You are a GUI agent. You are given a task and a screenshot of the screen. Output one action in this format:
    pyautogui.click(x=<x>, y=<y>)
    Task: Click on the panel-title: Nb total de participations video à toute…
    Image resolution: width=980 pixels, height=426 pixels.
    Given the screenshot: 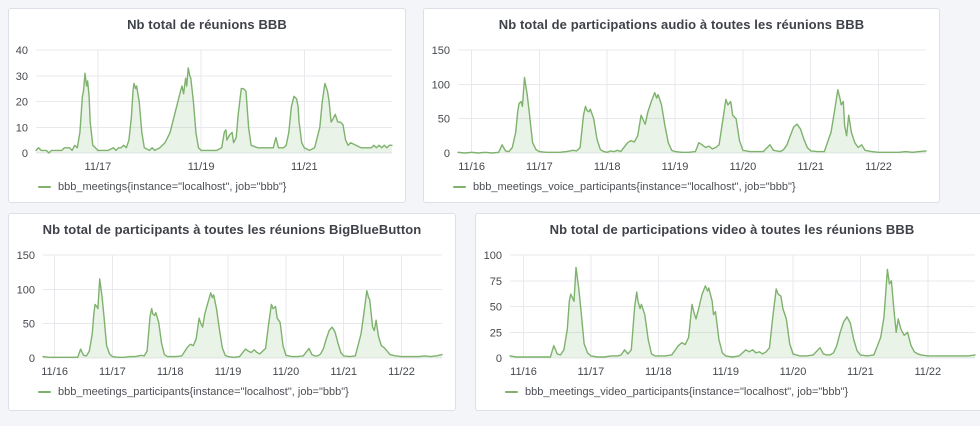 What is the action you would take?
    pyautogui.click(x=732, y=229)
    